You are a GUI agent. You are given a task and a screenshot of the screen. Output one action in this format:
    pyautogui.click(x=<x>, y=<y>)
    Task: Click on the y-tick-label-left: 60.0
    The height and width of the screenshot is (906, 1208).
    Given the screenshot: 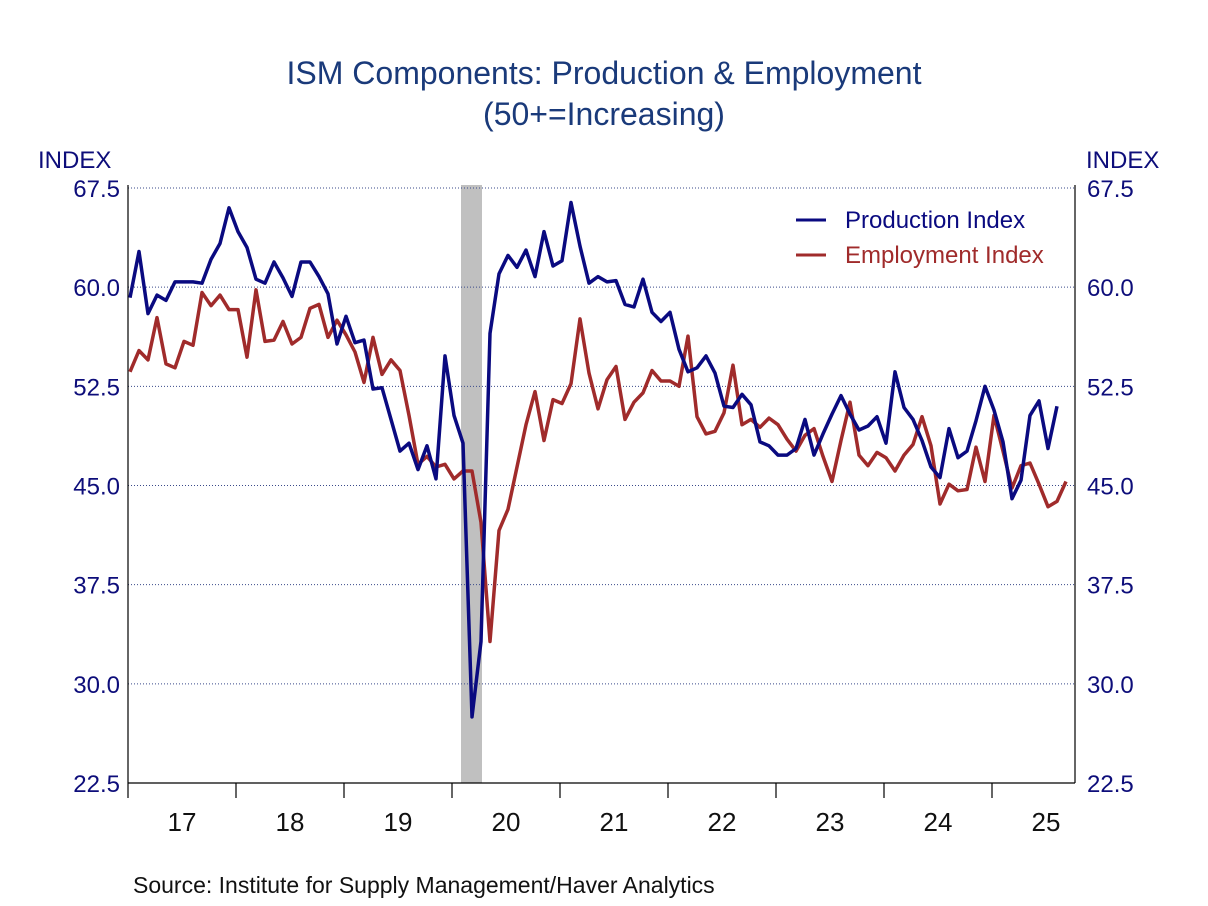 What is the action you would take?
    pyautogui.click(x=96, y=288)
    